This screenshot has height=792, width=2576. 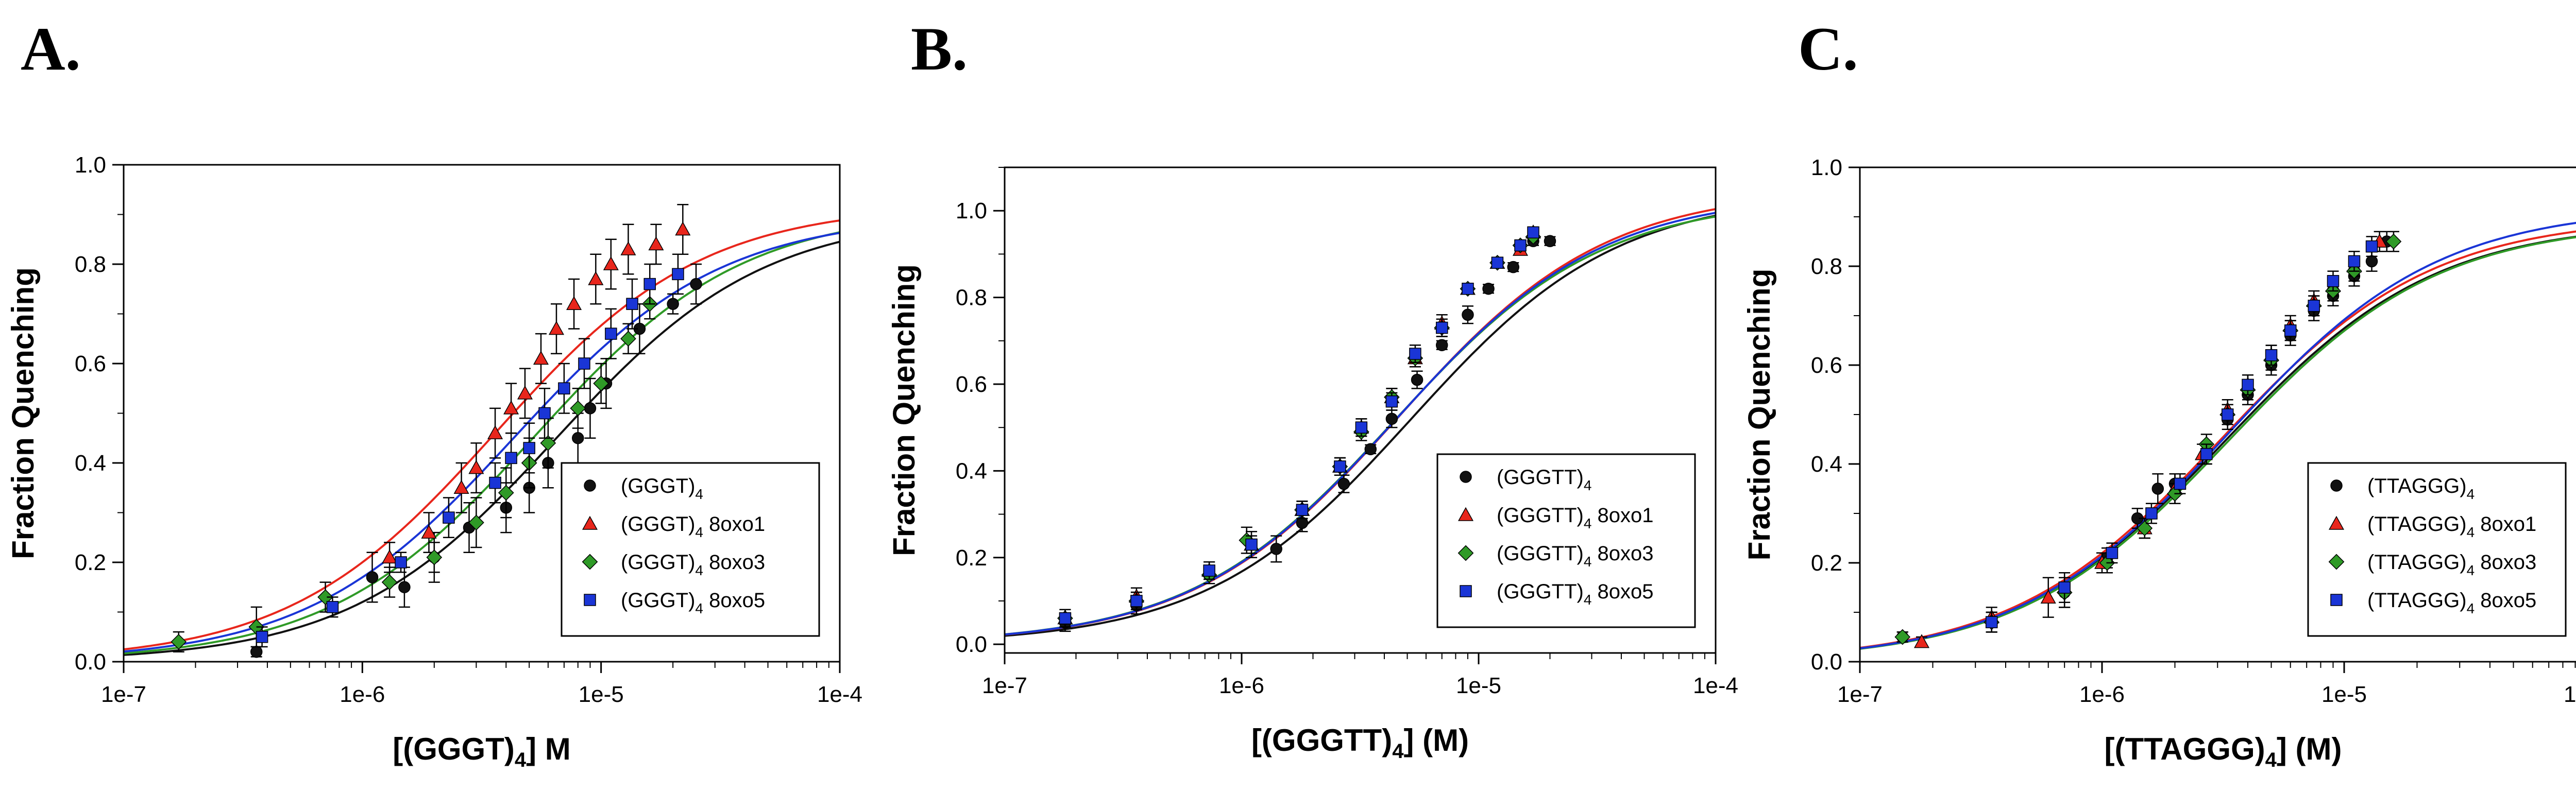 I want to click on legend-label: (GGGT)4, so click(x=662, y=488).